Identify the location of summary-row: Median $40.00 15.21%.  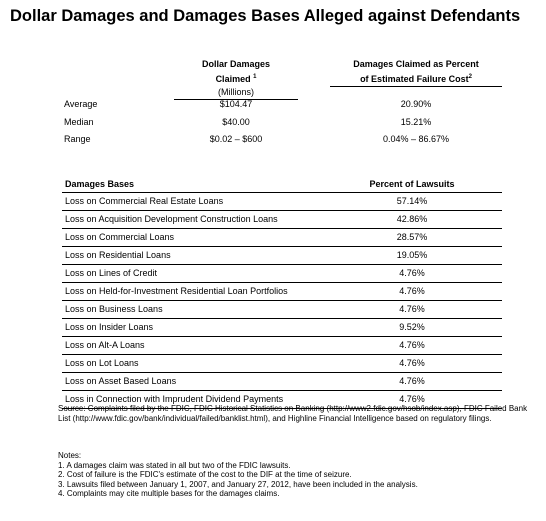
(279, 123).